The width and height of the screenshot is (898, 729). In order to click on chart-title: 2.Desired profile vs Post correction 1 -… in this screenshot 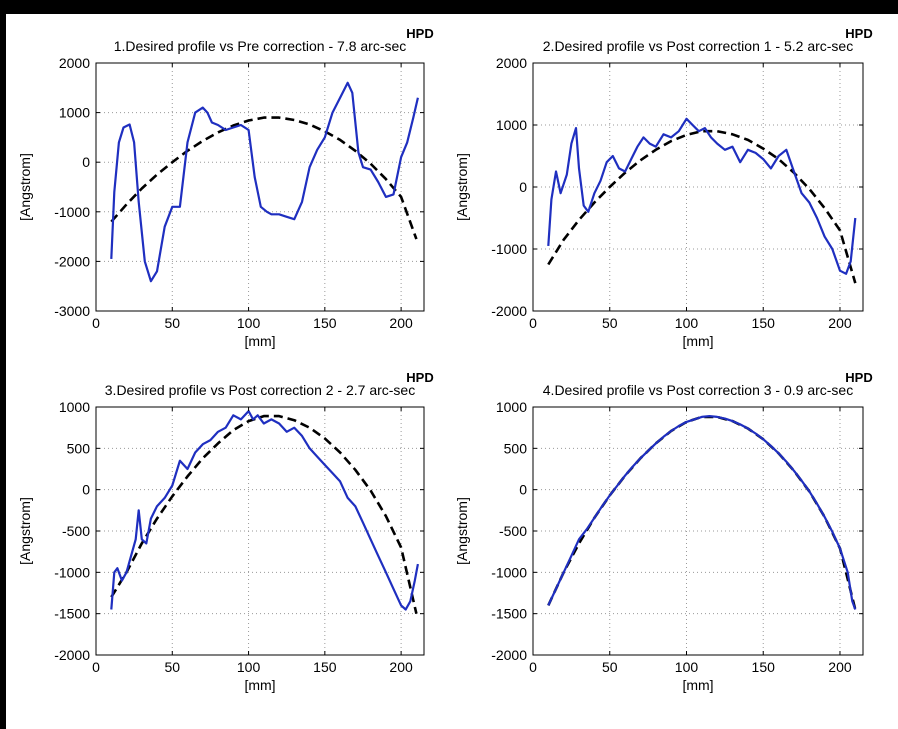, I will do `click(698, 46)`.